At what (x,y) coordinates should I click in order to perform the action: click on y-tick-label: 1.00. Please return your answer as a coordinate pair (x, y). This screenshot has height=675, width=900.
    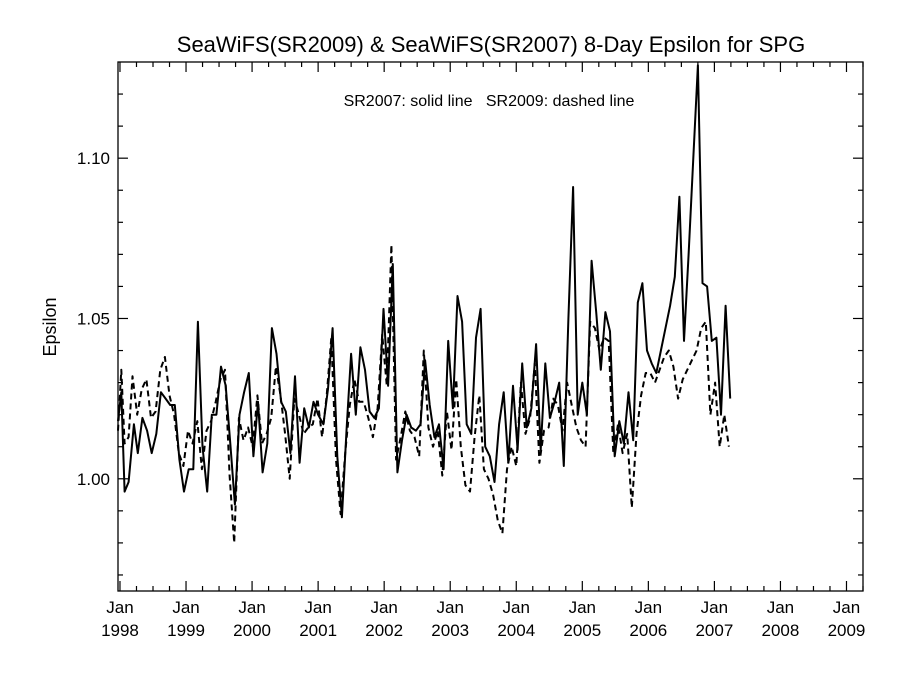
    Looking at the image, I should click on (93, 479).